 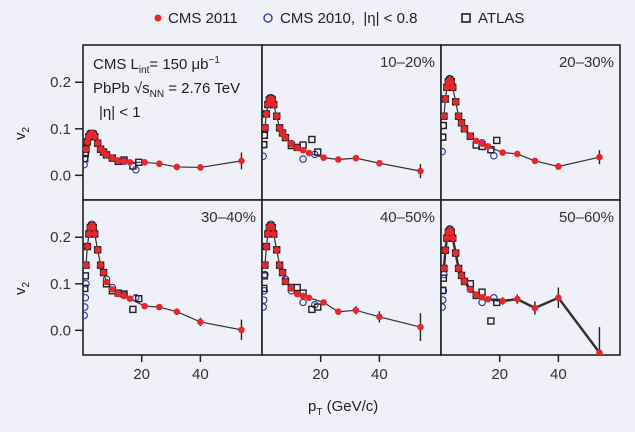 I want to click on panel-label: 20–30%, so click(x=586, y=62).